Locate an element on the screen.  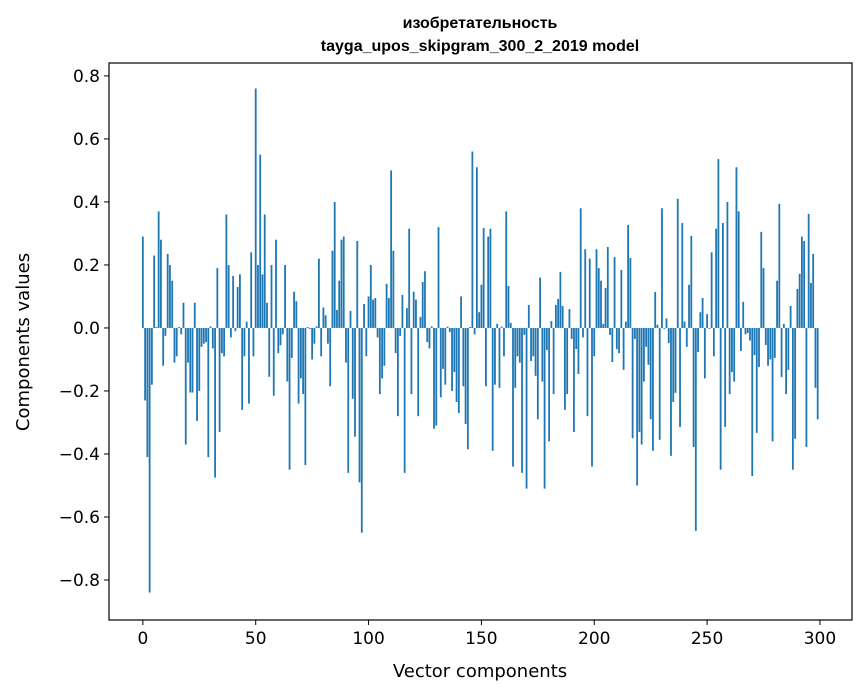
y-tick-label: −0.2 is located at coordinates (79, 392).